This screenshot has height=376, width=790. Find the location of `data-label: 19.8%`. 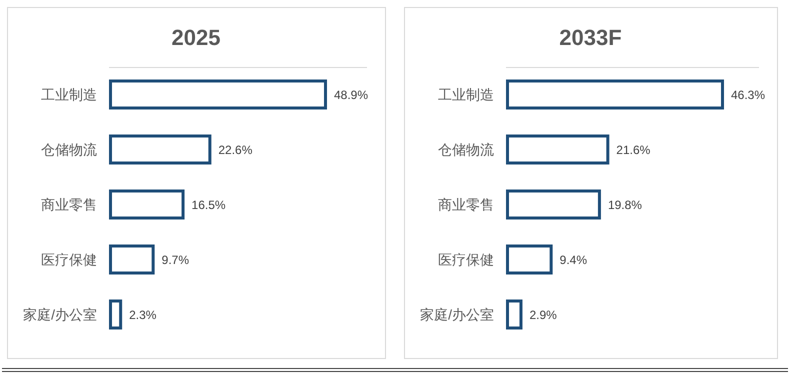

data-label: 19.8% is located at coordinates (625, 205).